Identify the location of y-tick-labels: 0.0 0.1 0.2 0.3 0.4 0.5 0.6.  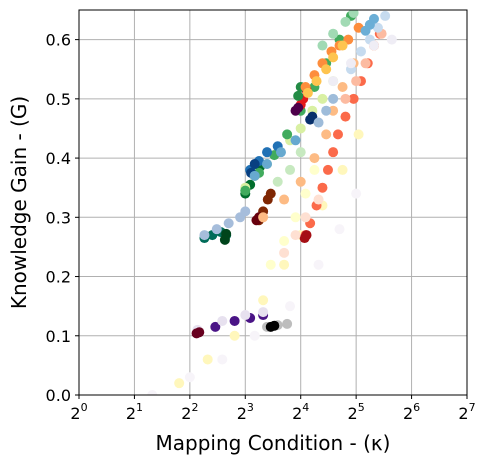
(62, 218).